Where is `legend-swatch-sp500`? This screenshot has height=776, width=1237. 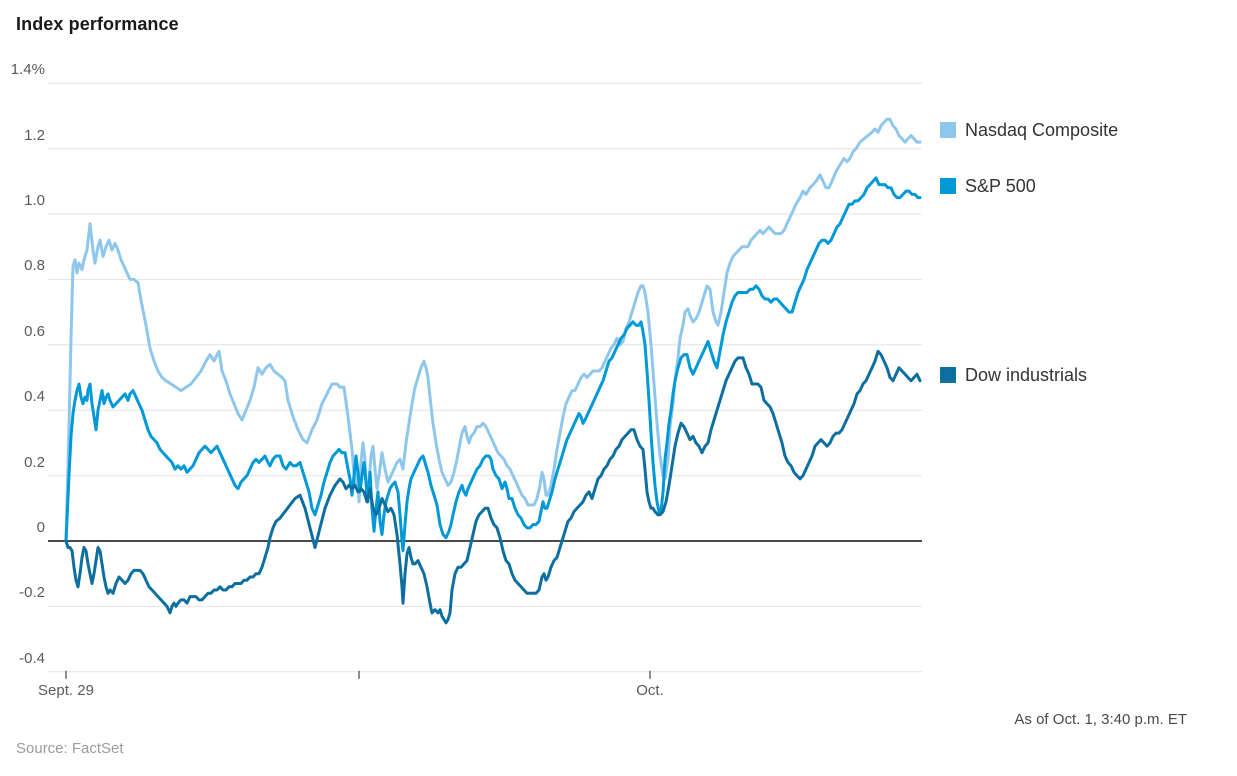 legend-swatch-sp500 is located at coordinates (948, 186).